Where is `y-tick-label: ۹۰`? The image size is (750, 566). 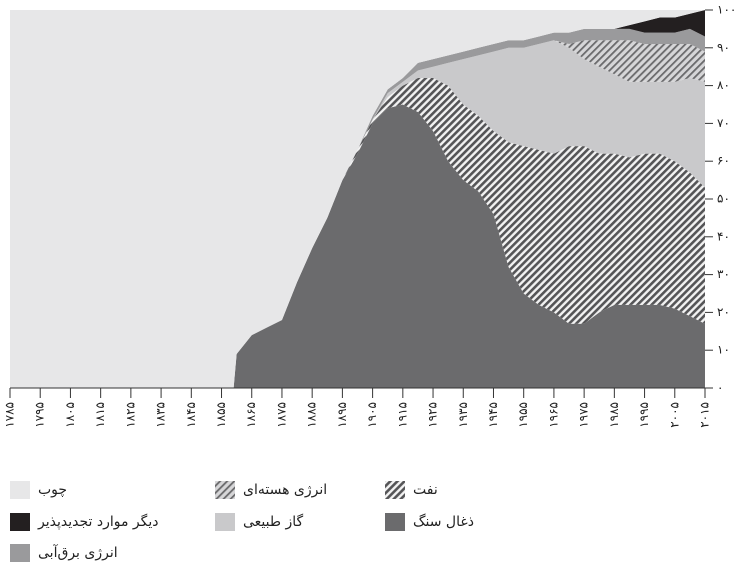
y-tick-label: ۹۰ is located at coordinates (723, 47).